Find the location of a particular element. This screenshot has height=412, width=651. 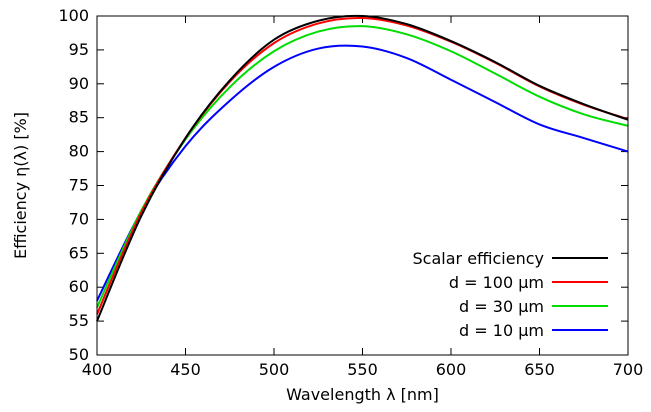

legend-label: d = 30 µm is located at coordinates (501, 306).